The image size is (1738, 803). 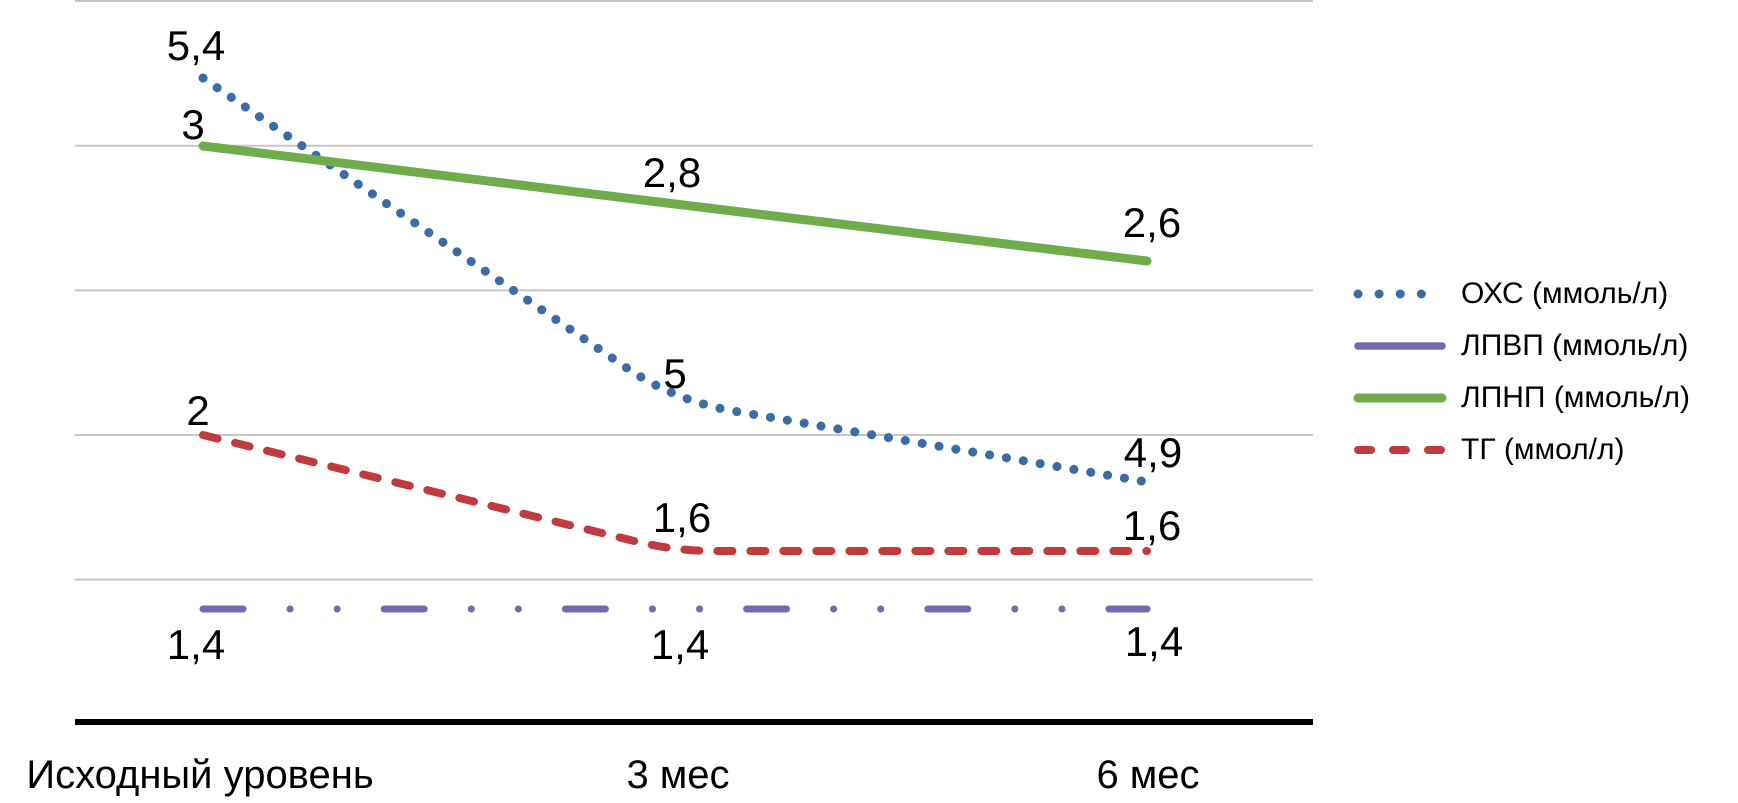 I want to click on legend-marker-ohs, so click(x=1400, y=294).